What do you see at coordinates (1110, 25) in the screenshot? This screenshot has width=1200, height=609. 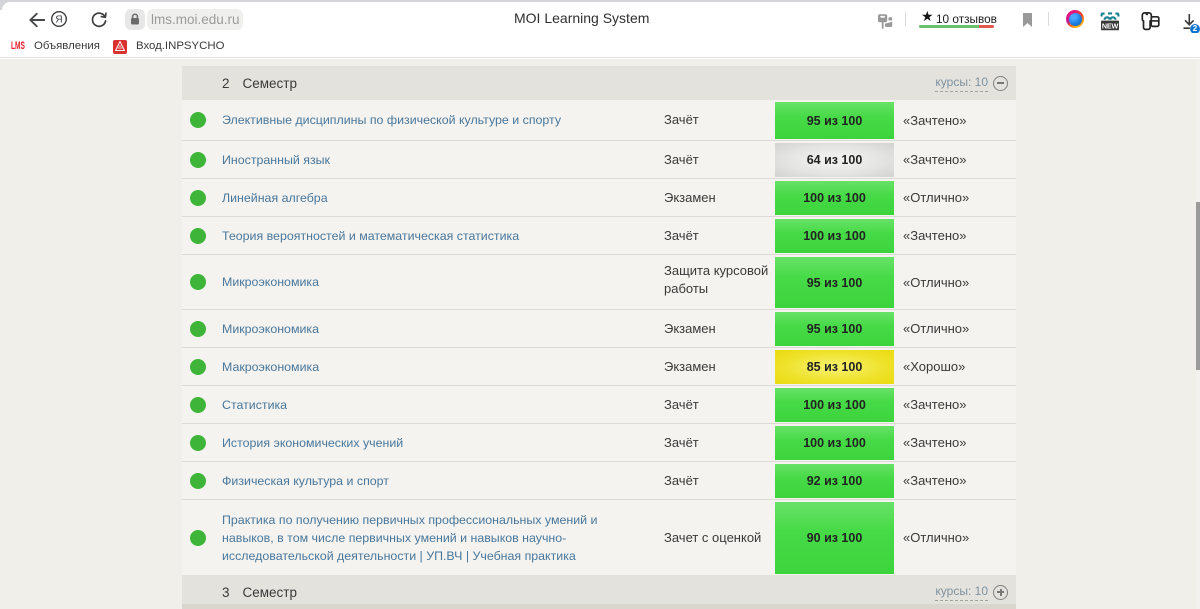 I see `svg-text: NEW` at bounding box center [1110, 25].